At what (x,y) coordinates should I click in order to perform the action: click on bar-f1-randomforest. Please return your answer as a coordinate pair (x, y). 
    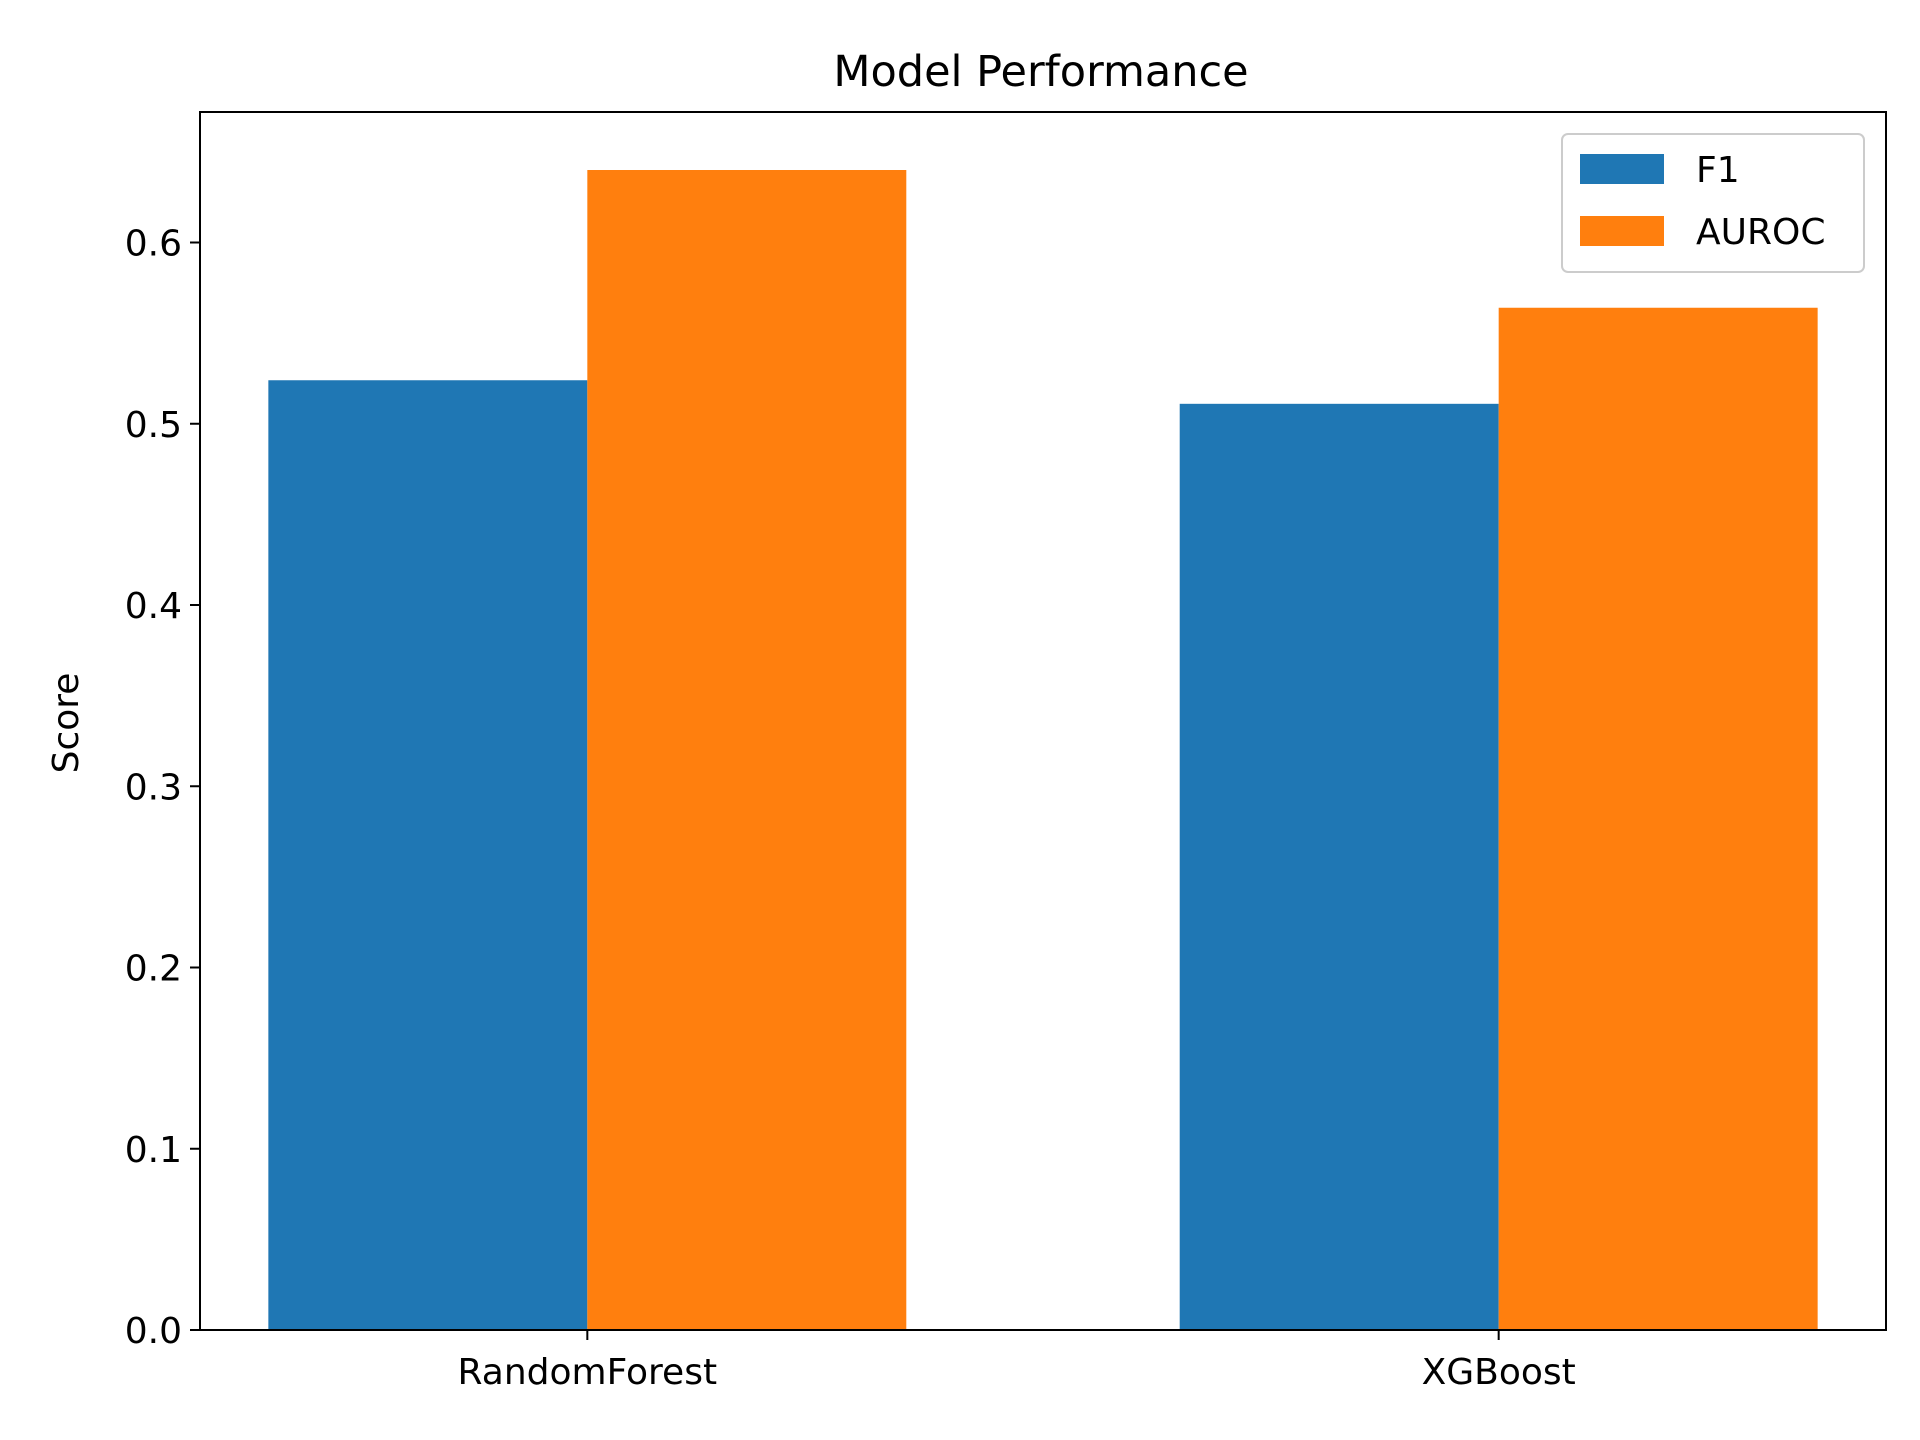
    Looking at the image, I should click on (428, 855).